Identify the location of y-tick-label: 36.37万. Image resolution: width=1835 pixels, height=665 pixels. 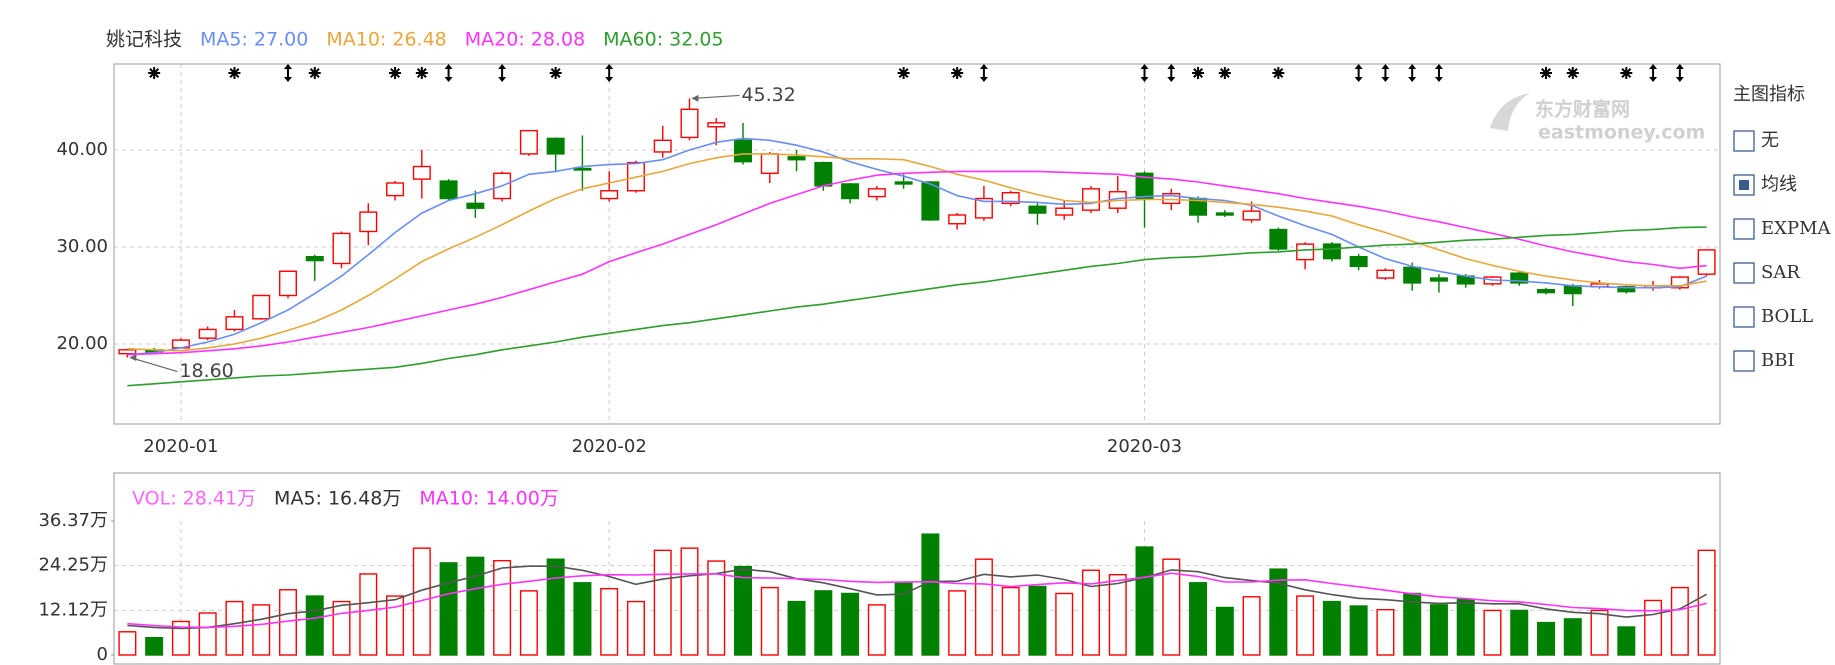
(73, 520).